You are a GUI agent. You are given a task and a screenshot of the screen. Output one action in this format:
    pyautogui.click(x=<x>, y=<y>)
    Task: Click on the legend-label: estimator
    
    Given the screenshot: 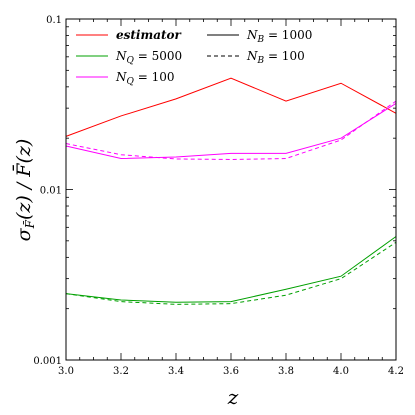 What is the action you would take?
    pyautogui.click(x=149, y=35)
    